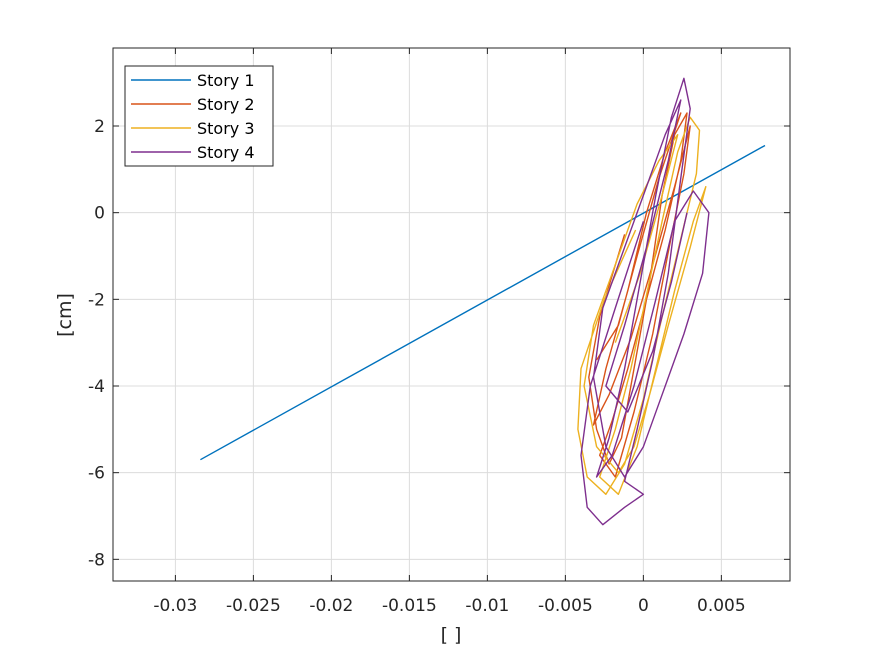  I want to click on legend-box, so click(199, 116).